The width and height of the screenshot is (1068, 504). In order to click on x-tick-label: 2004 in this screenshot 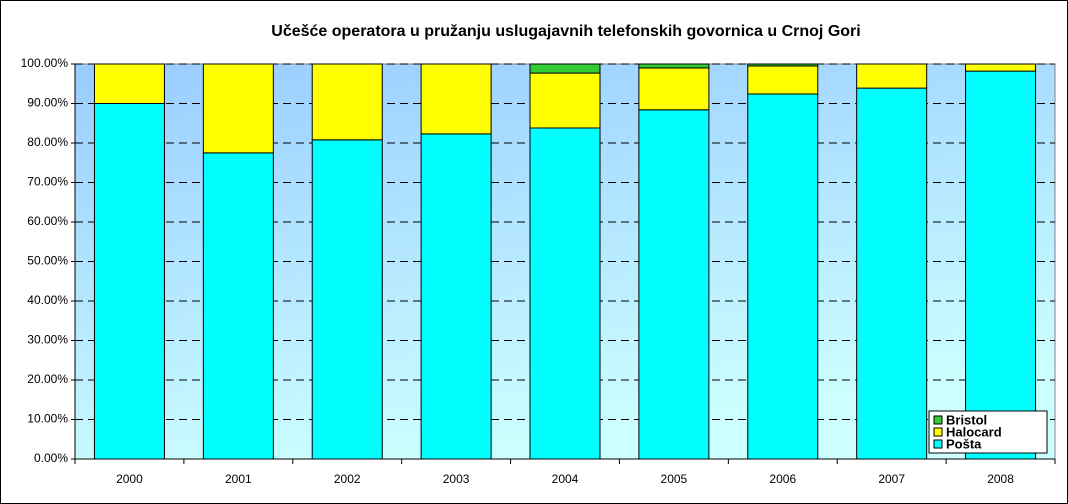, I will do `click(565, 479)`.